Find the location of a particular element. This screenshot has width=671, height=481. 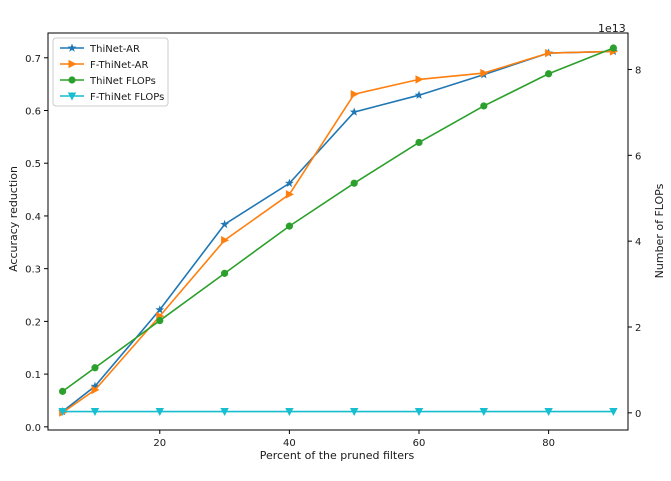

y2-tick-label: 0 is located at coordinates (638, 414).